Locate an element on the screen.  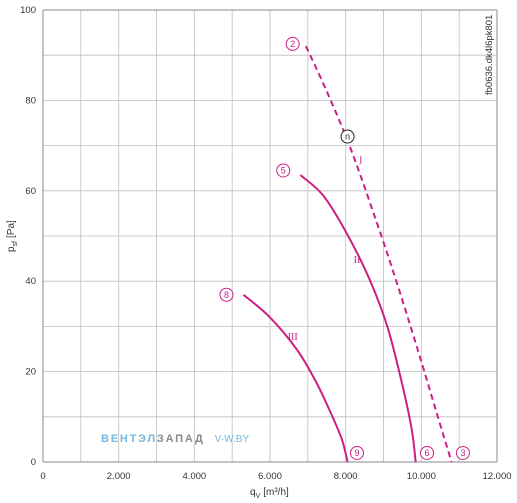
y-tick-label: 80 is located at coordinates (30, 100).